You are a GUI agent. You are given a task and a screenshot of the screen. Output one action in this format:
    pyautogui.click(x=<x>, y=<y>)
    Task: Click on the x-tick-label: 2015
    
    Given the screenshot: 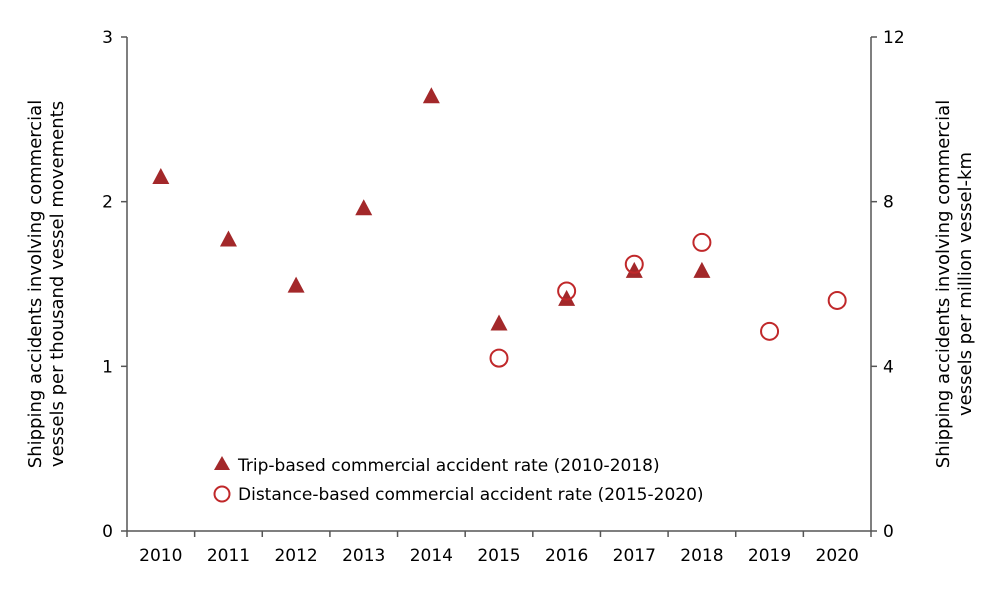 What is the action you would take?
    pyautogui.click(x=498, y=556)
    